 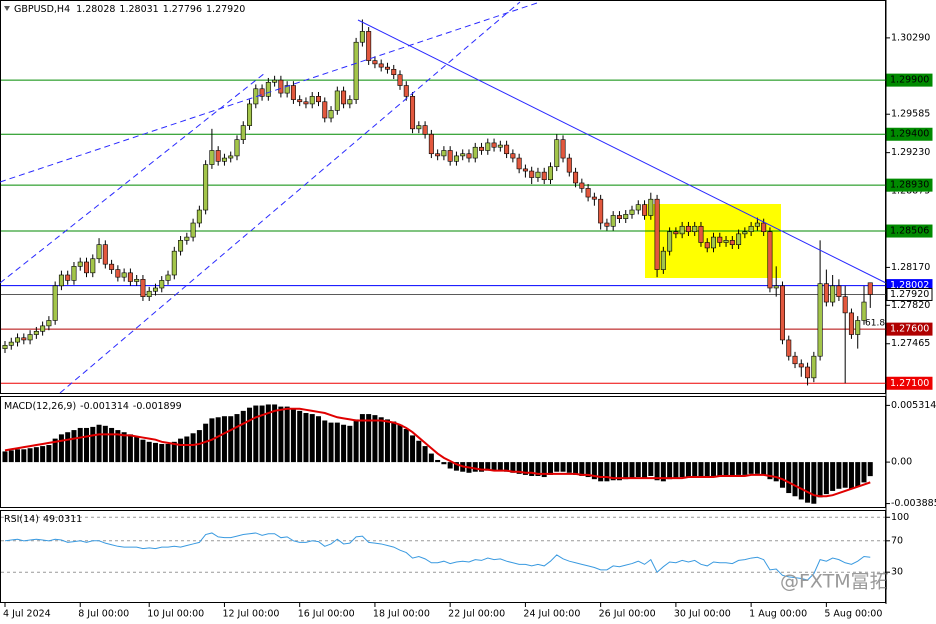 What do you see at coordinates (401, 614) in the screenshot?
I see `x-tick-label: 18 Jul 00:00` at bounding box center [401, 614].